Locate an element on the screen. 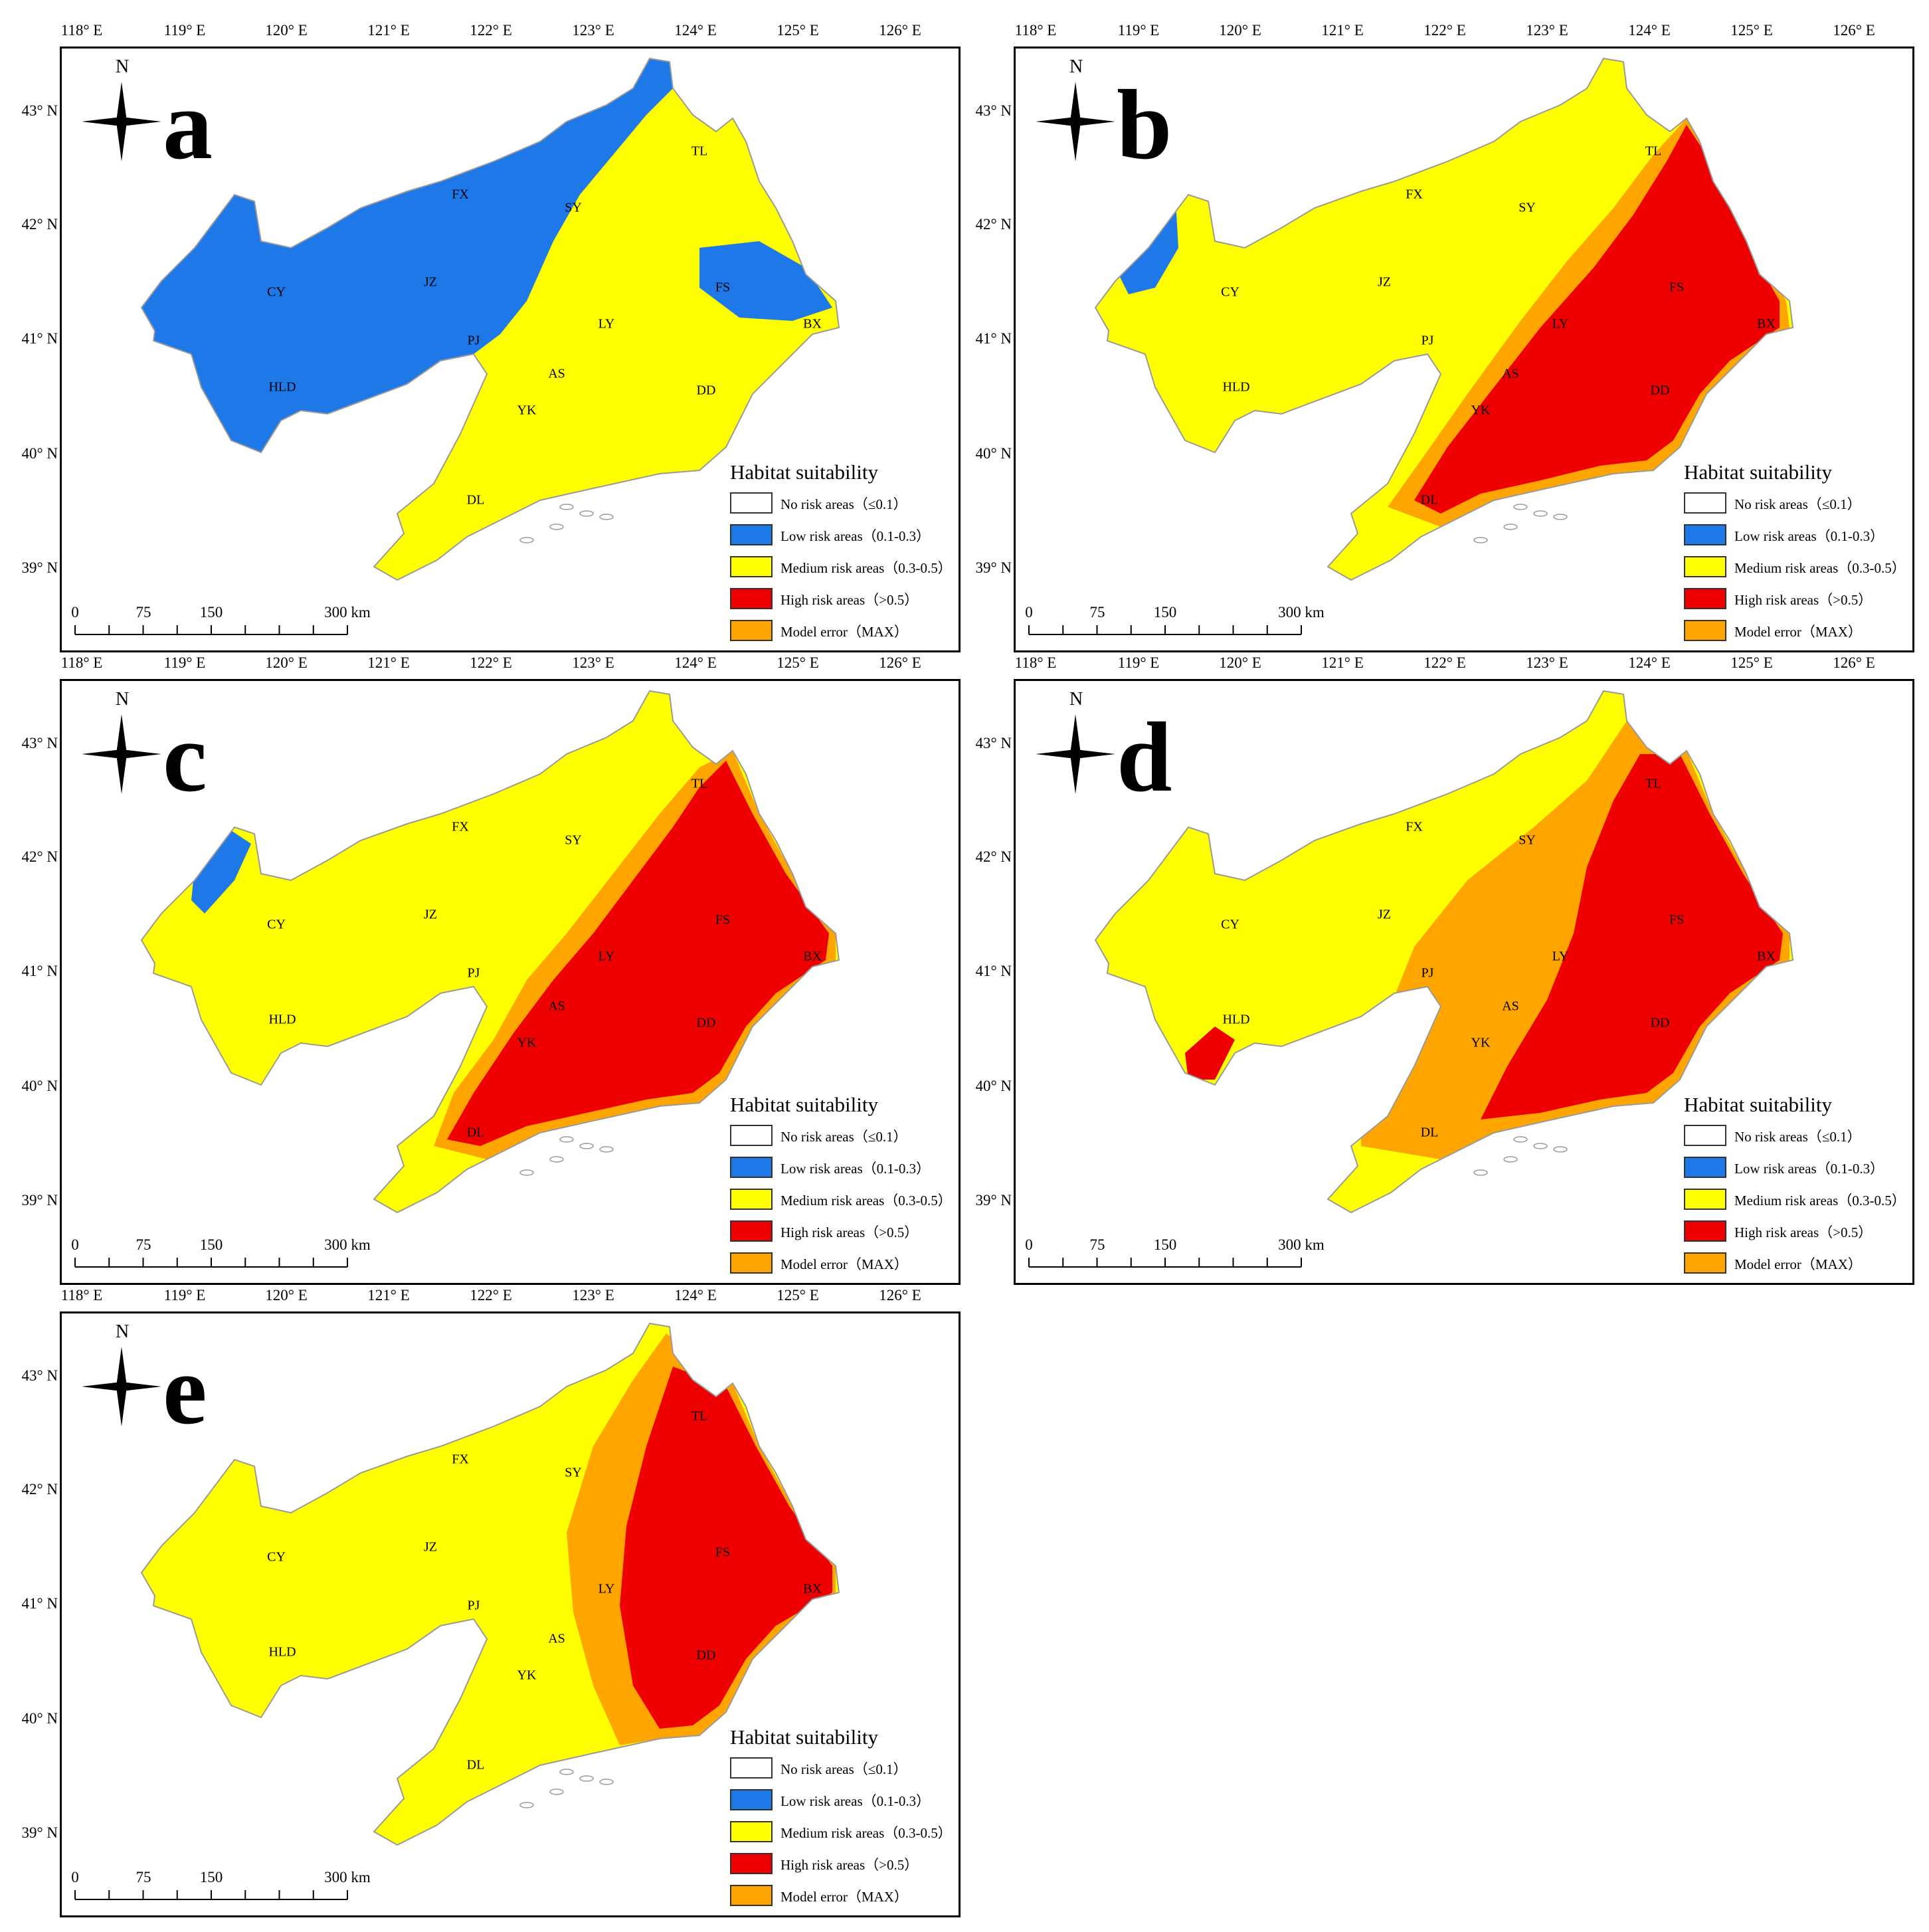  longitude-label: 124° E is located at coordinates (696, 30).